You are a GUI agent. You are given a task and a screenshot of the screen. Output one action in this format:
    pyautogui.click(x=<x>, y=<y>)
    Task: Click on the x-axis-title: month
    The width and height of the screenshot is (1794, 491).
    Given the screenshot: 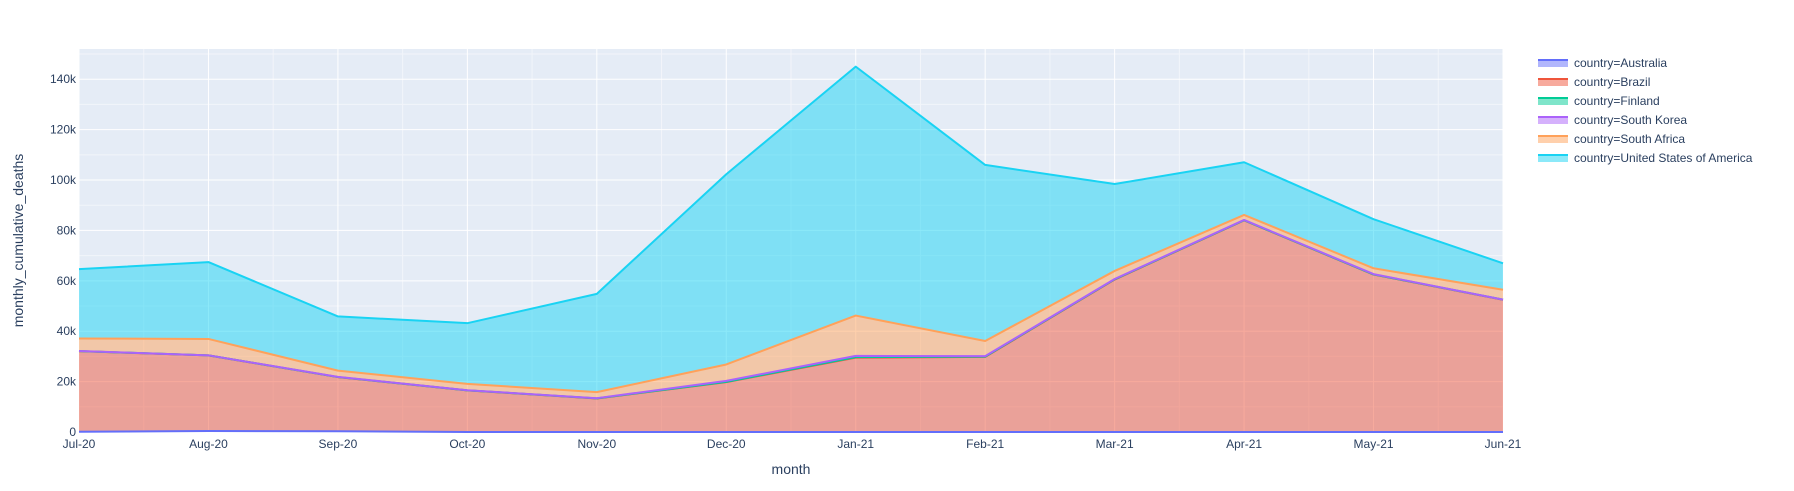 What is the action you would take?
    pyautogui.click(x=791, y=469)
    